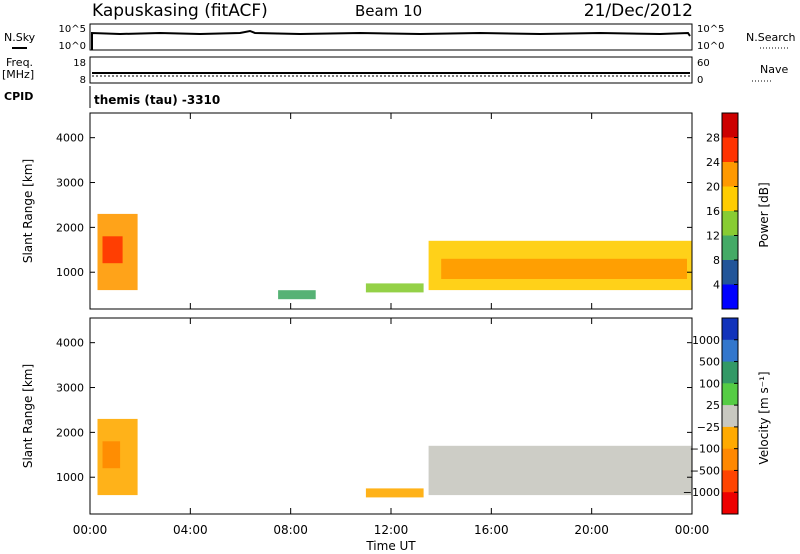  I want to click on cpid-text: themis (tau) -3310, so click(157, 100).